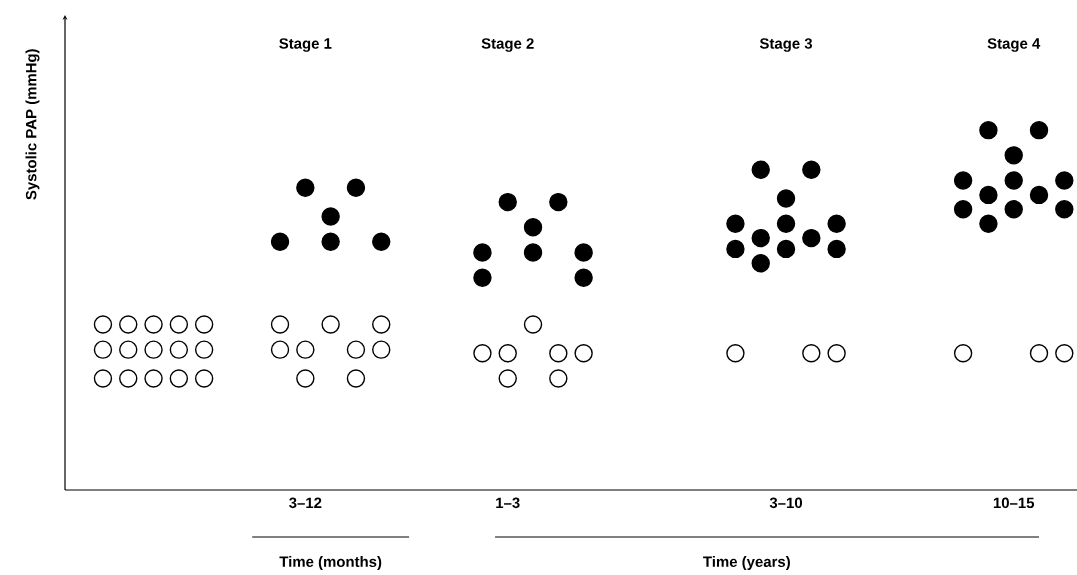 Image resolution: width=1077 pixels, height=575 pixels. I want to click on y-axis-title: Systolic PAP (mmHg), so click(32, 124).